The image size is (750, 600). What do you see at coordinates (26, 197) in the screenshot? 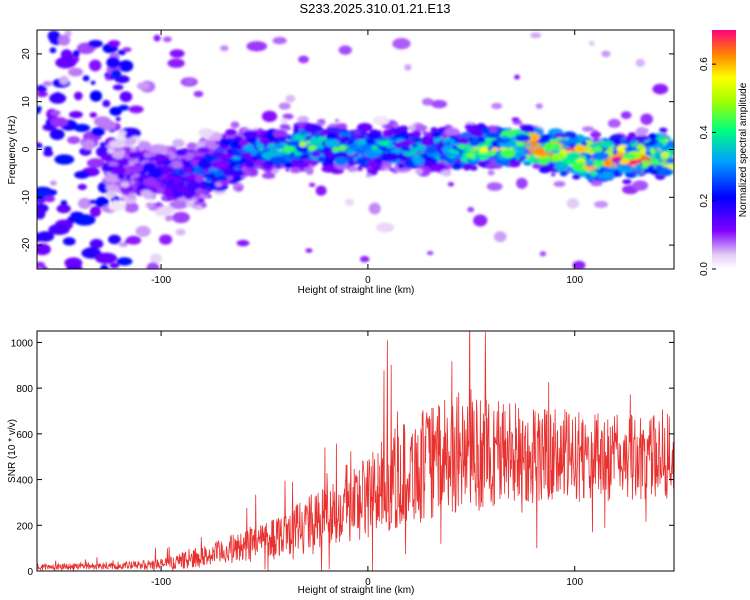
I see `heatmap-y-tick-label: -10` at bounding box center [26, 197].